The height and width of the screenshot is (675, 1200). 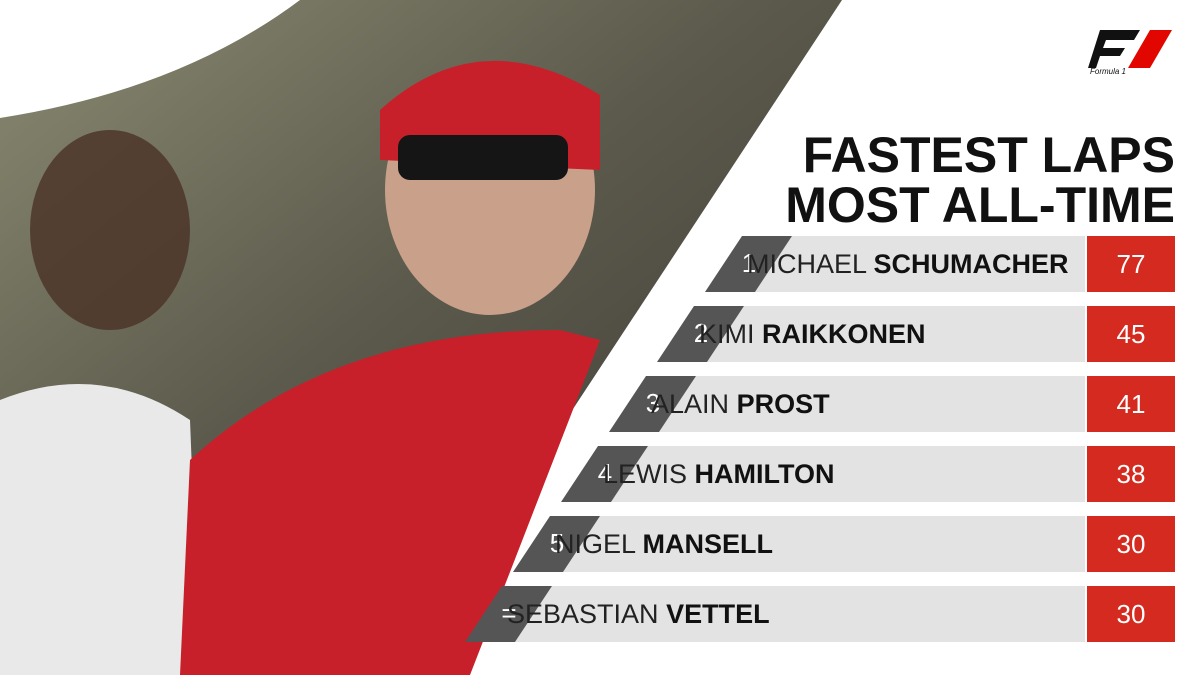 I want to click on last-name: VETTEL, so click(x=718, y=614).